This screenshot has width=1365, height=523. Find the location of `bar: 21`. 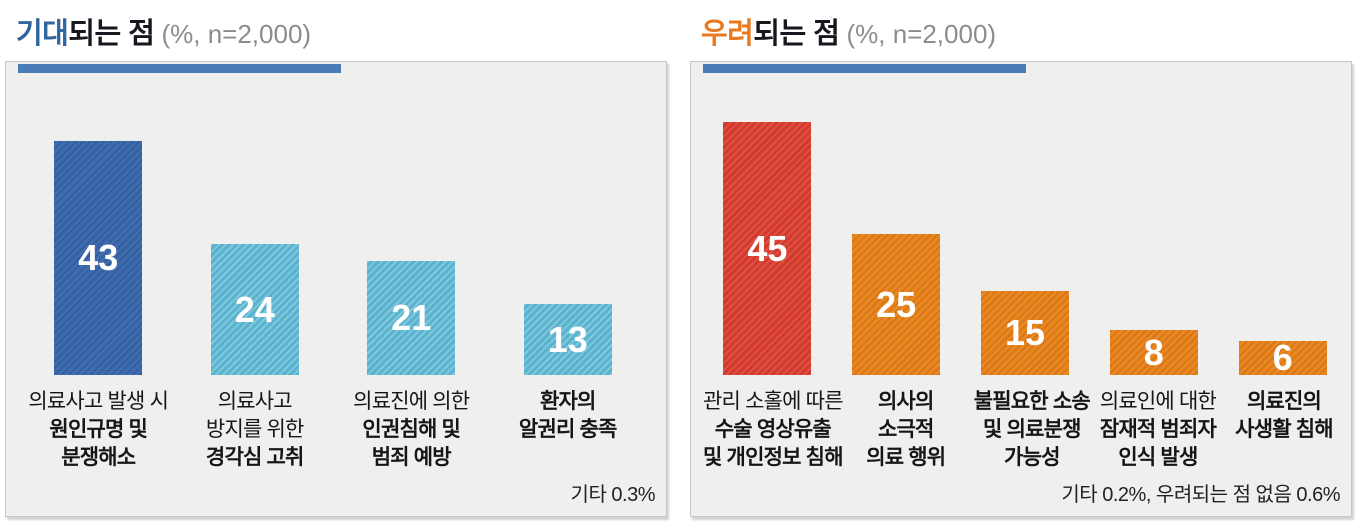

bar: 21 is located at coordinates (411, 318).